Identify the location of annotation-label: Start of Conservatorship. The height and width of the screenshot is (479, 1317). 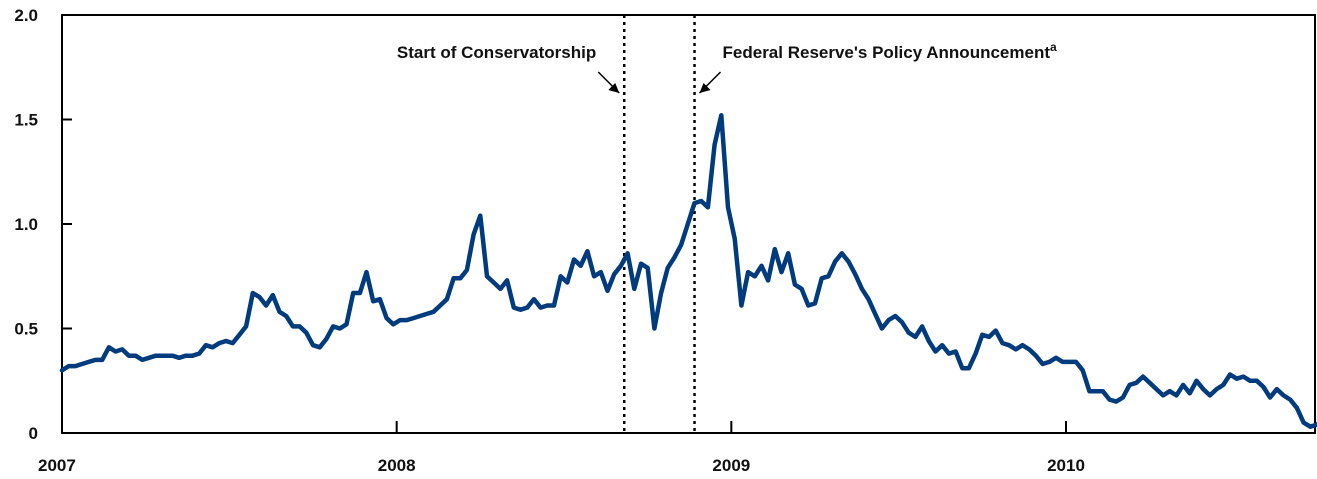
(496, 52).